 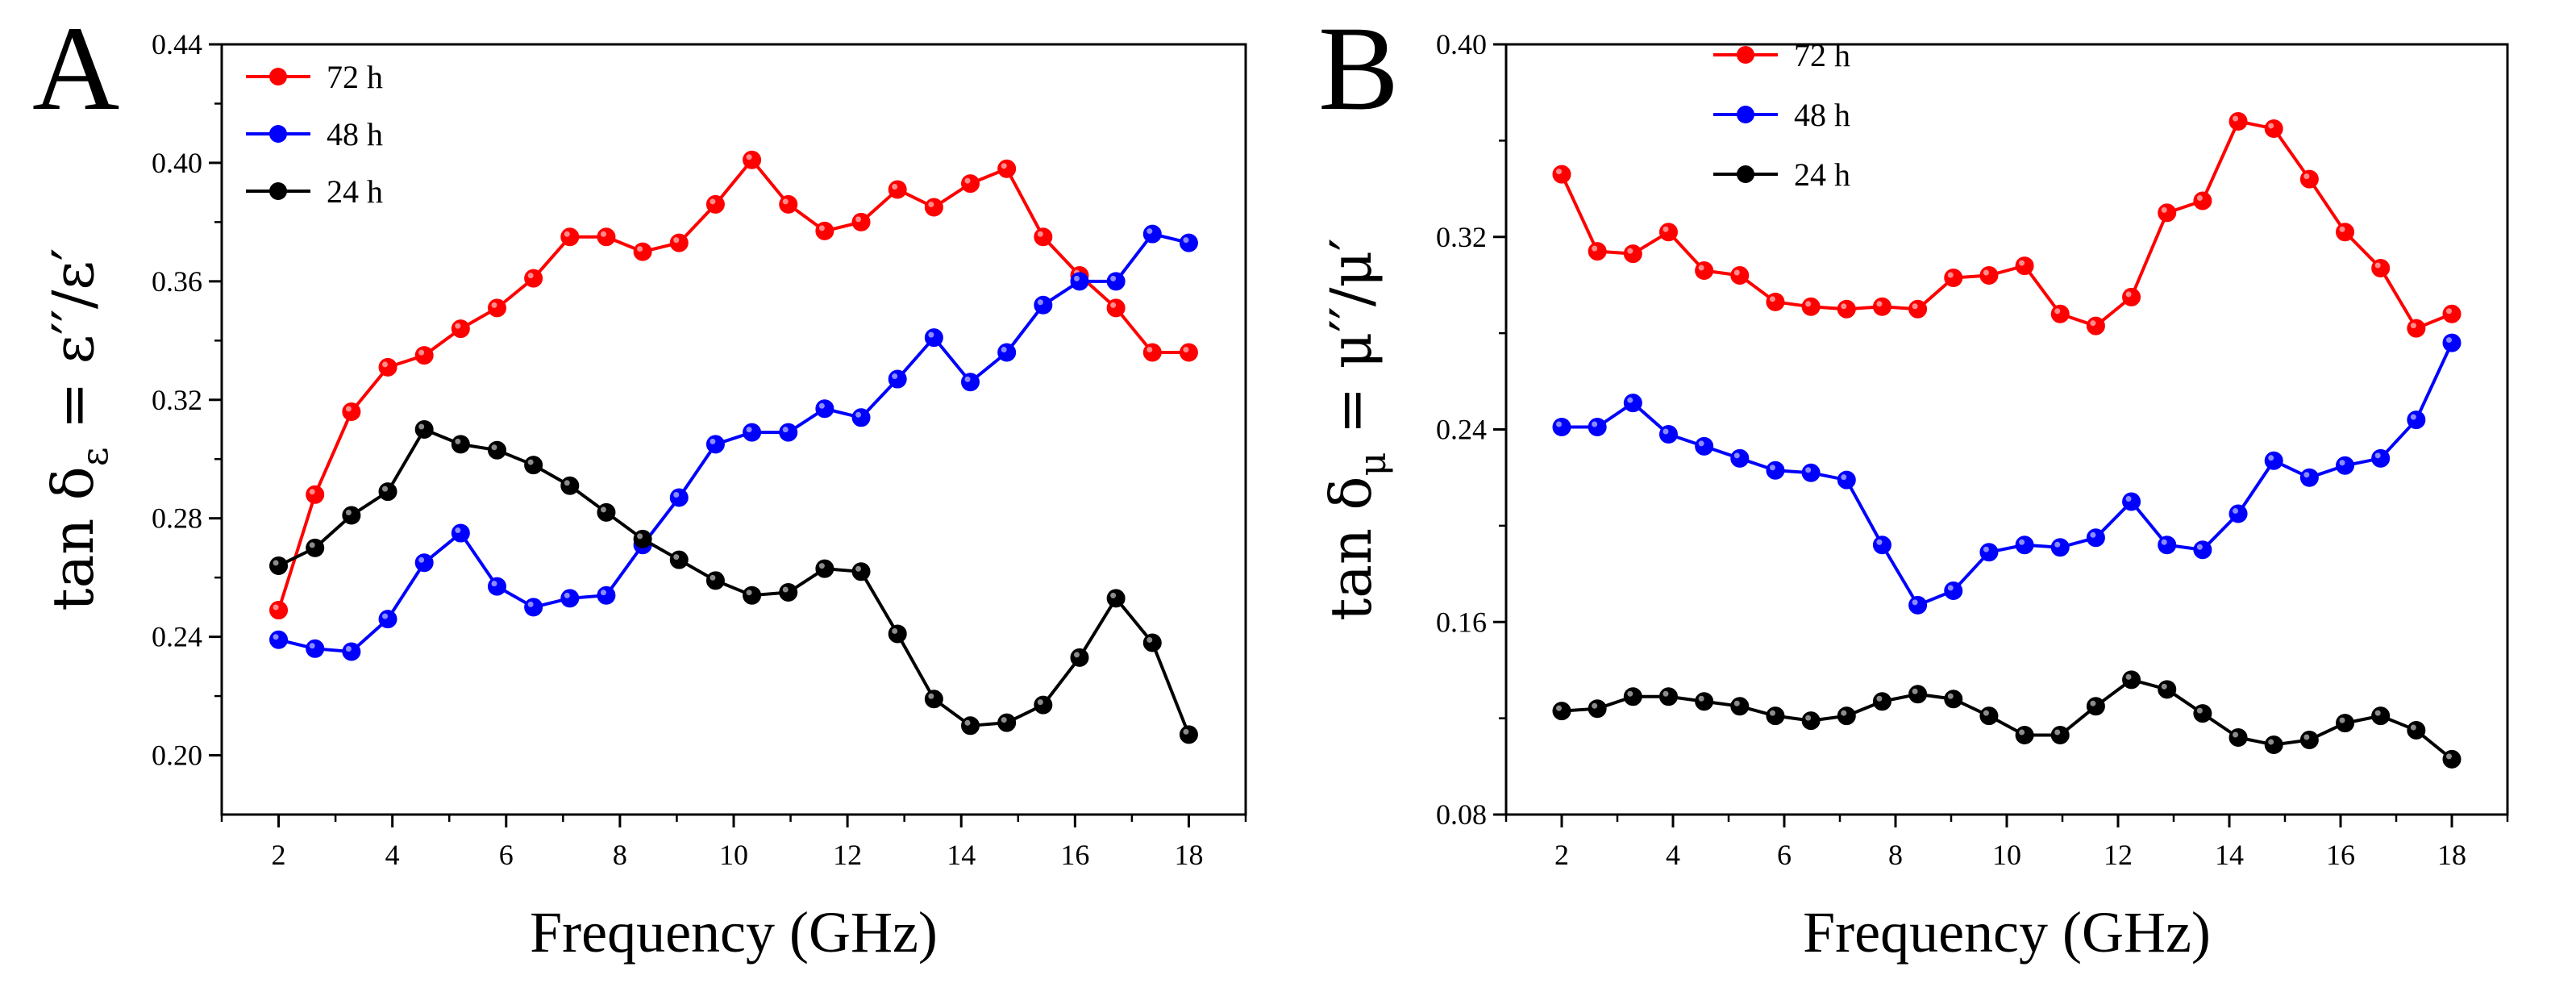 What do you see at coordinates (1822, 175) in the screenshot?
I see `legend-label: 24 h` at bounding box center [1822, 175].